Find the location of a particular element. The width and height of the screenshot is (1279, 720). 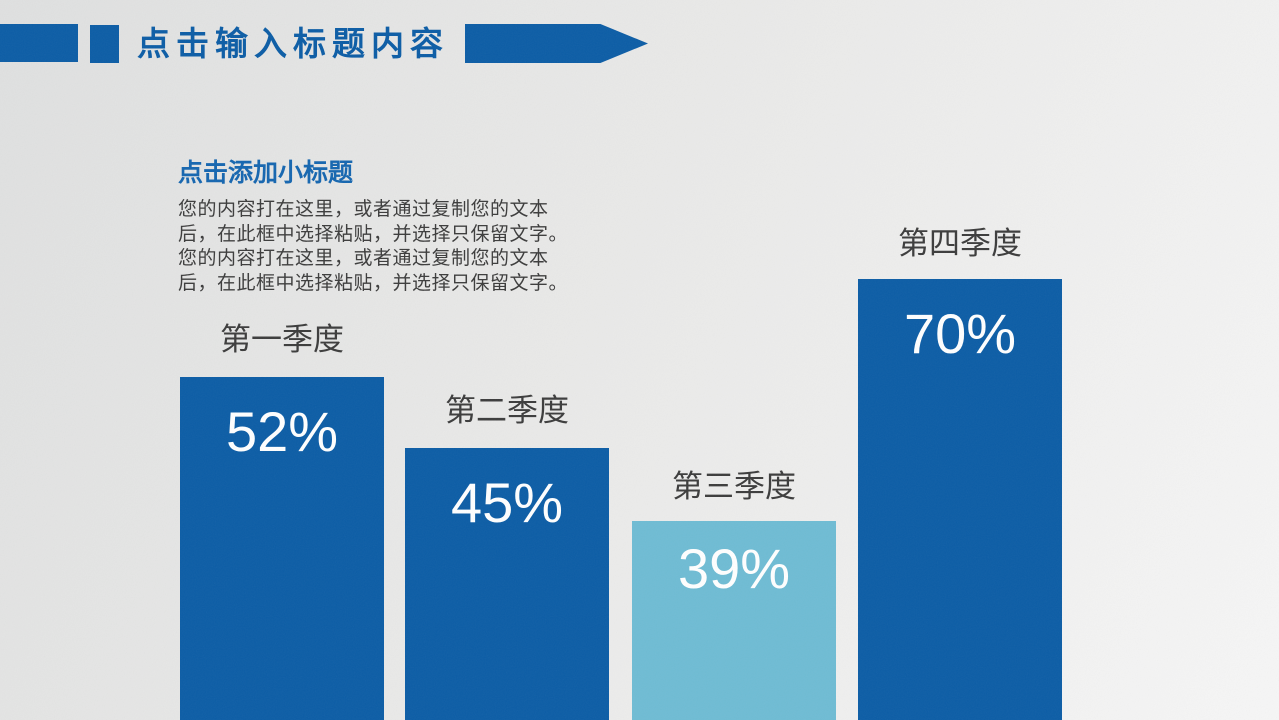

slide-subtitle: 点击添加小标题 is located at coordinates (266, 173).